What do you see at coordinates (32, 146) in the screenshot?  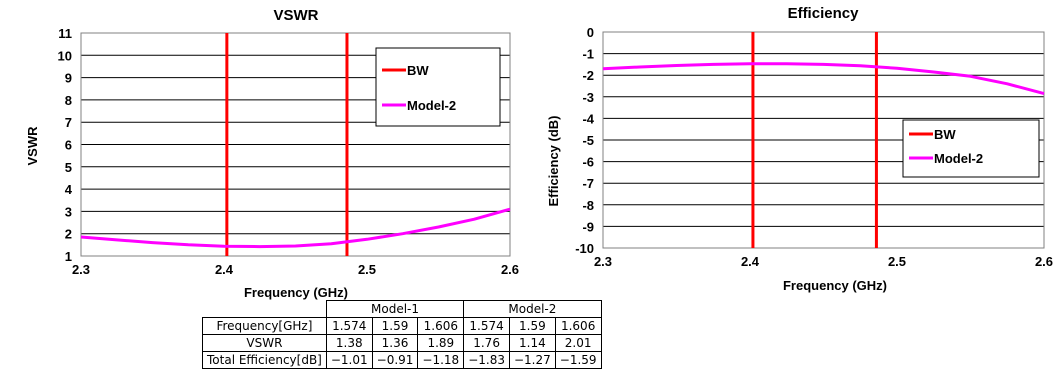 I see `y-axis-label: VSWR` at bounding box center [32, 146].